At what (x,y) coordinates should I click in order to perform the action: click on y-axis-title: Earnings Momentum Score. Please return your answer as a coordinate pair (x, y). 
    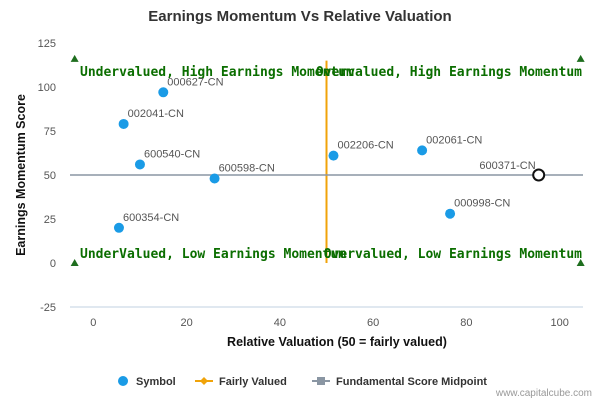
    Looking at the image, I should click on (21, 175).